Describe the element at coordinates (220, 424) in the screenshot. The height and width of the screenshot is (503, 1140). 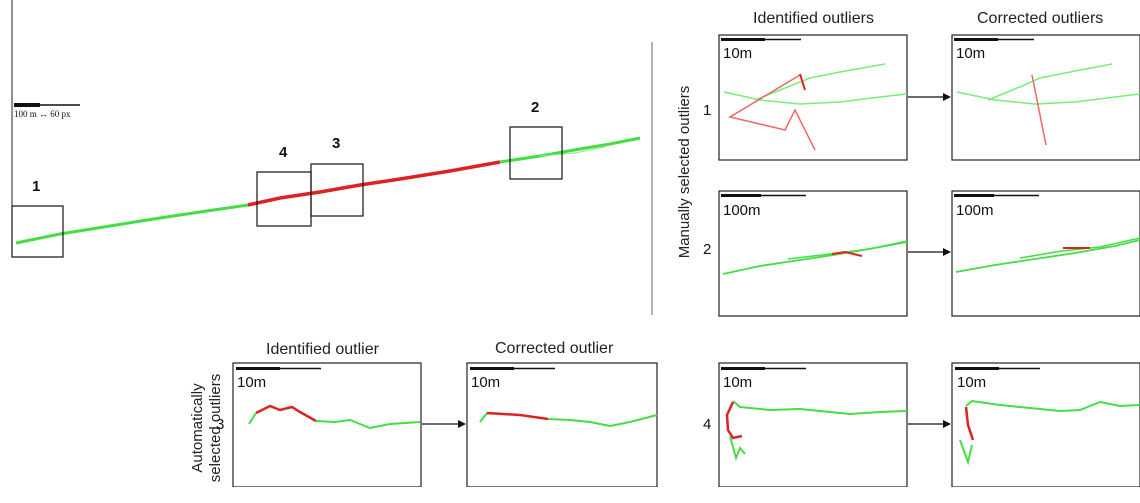
I see `auto-row-3-id: 3` at that location.